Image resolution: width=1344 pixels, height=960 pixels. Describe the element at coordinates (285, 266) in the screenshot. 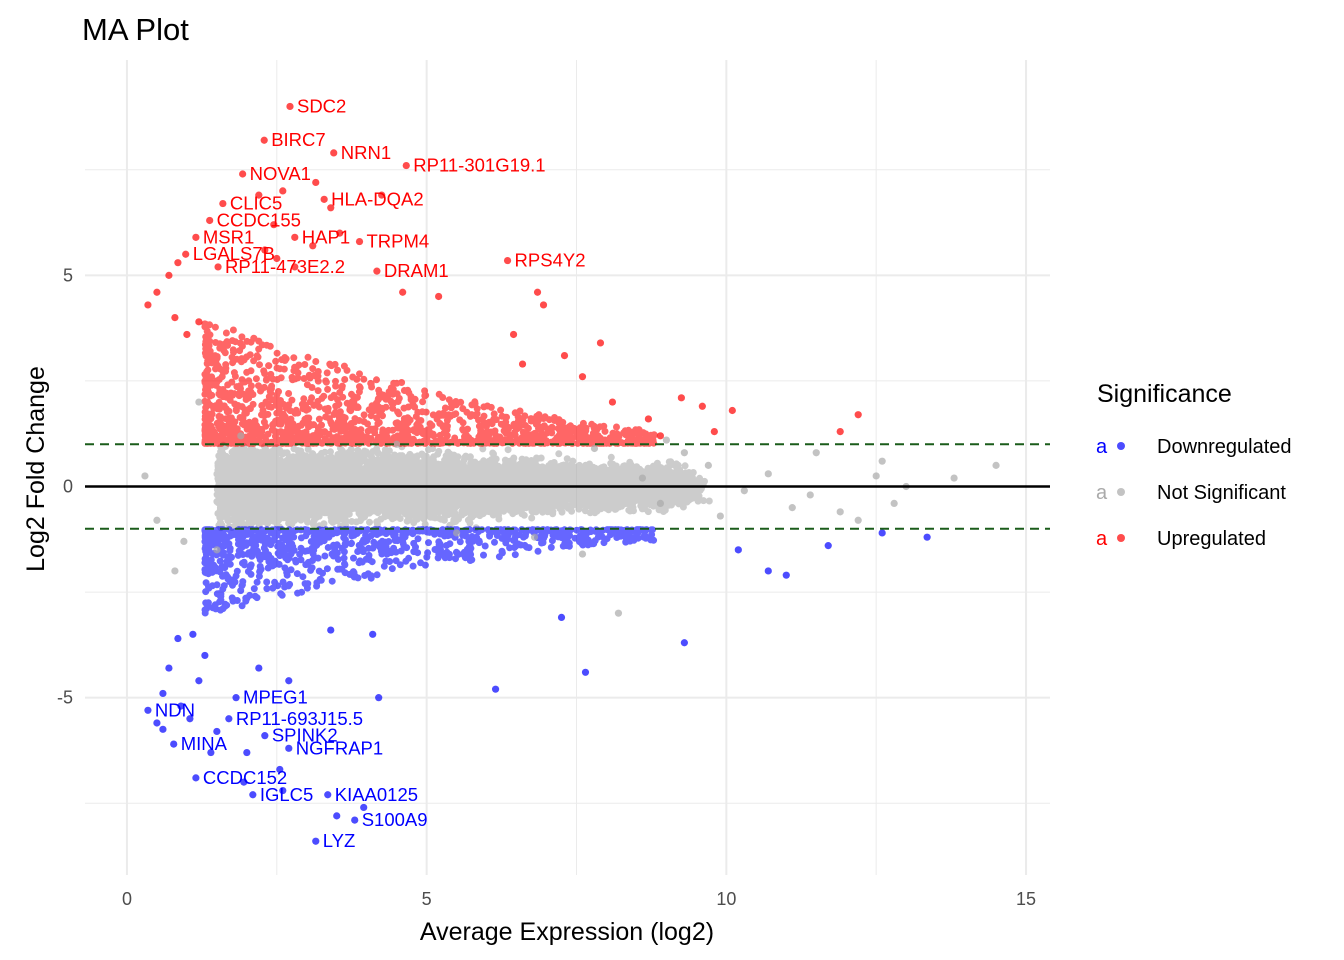

I see `gene-label: RP11-473E2.2` at that location.